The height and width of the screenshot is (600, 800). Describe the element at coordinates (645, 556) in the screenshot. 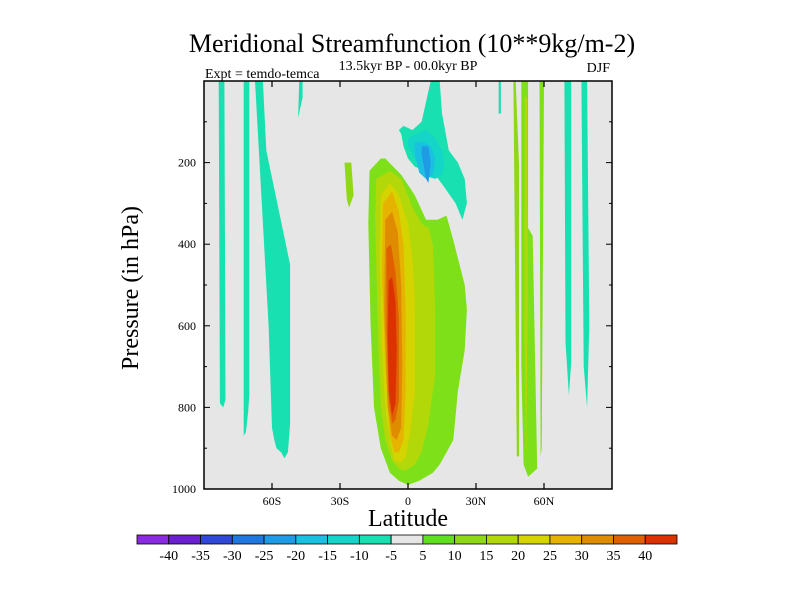

I see `colorbar-label: 40` at that location.